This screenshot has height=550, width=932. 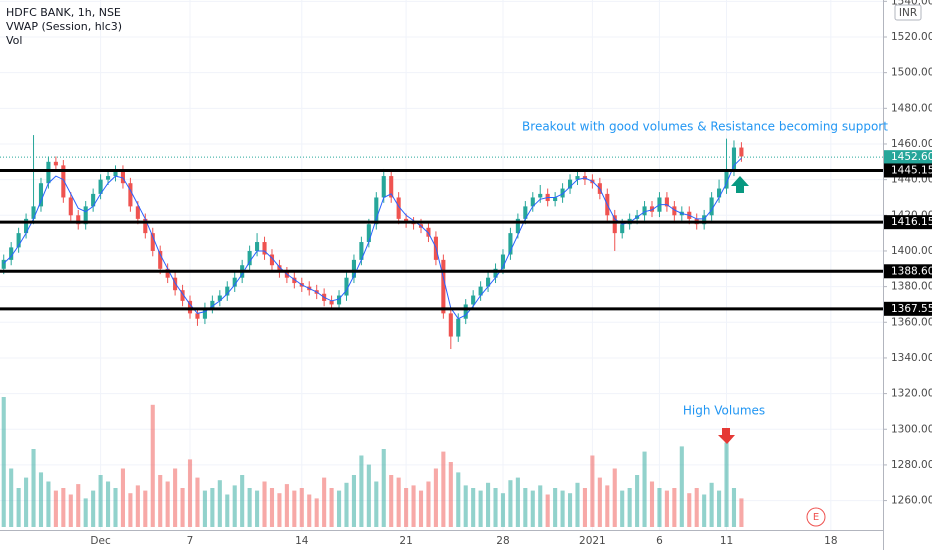 I want to click on event-marker, so click(x=816, y=517).